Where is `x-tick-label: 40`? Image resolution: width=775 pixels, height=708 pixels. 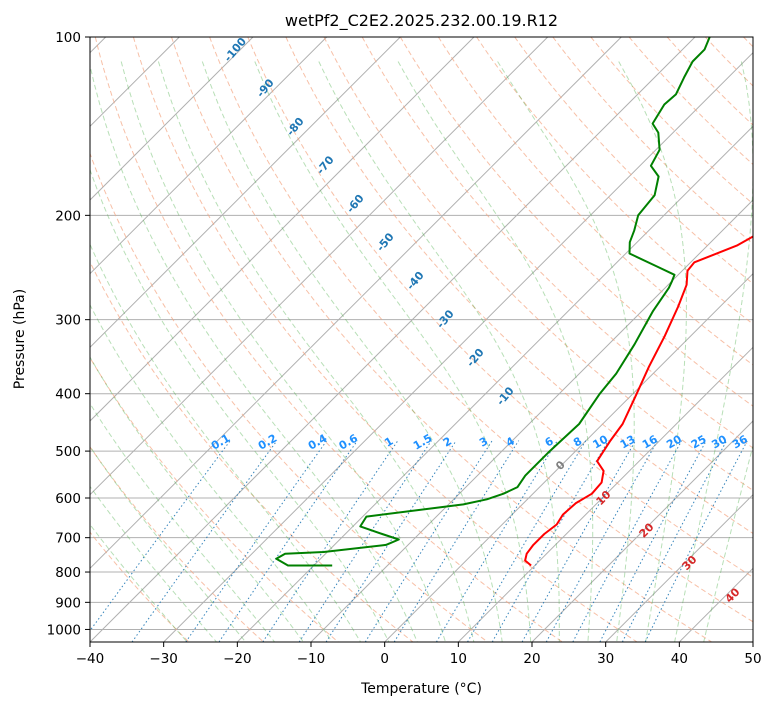
x-tick-label: 40 is located at coordinates (679, 659).